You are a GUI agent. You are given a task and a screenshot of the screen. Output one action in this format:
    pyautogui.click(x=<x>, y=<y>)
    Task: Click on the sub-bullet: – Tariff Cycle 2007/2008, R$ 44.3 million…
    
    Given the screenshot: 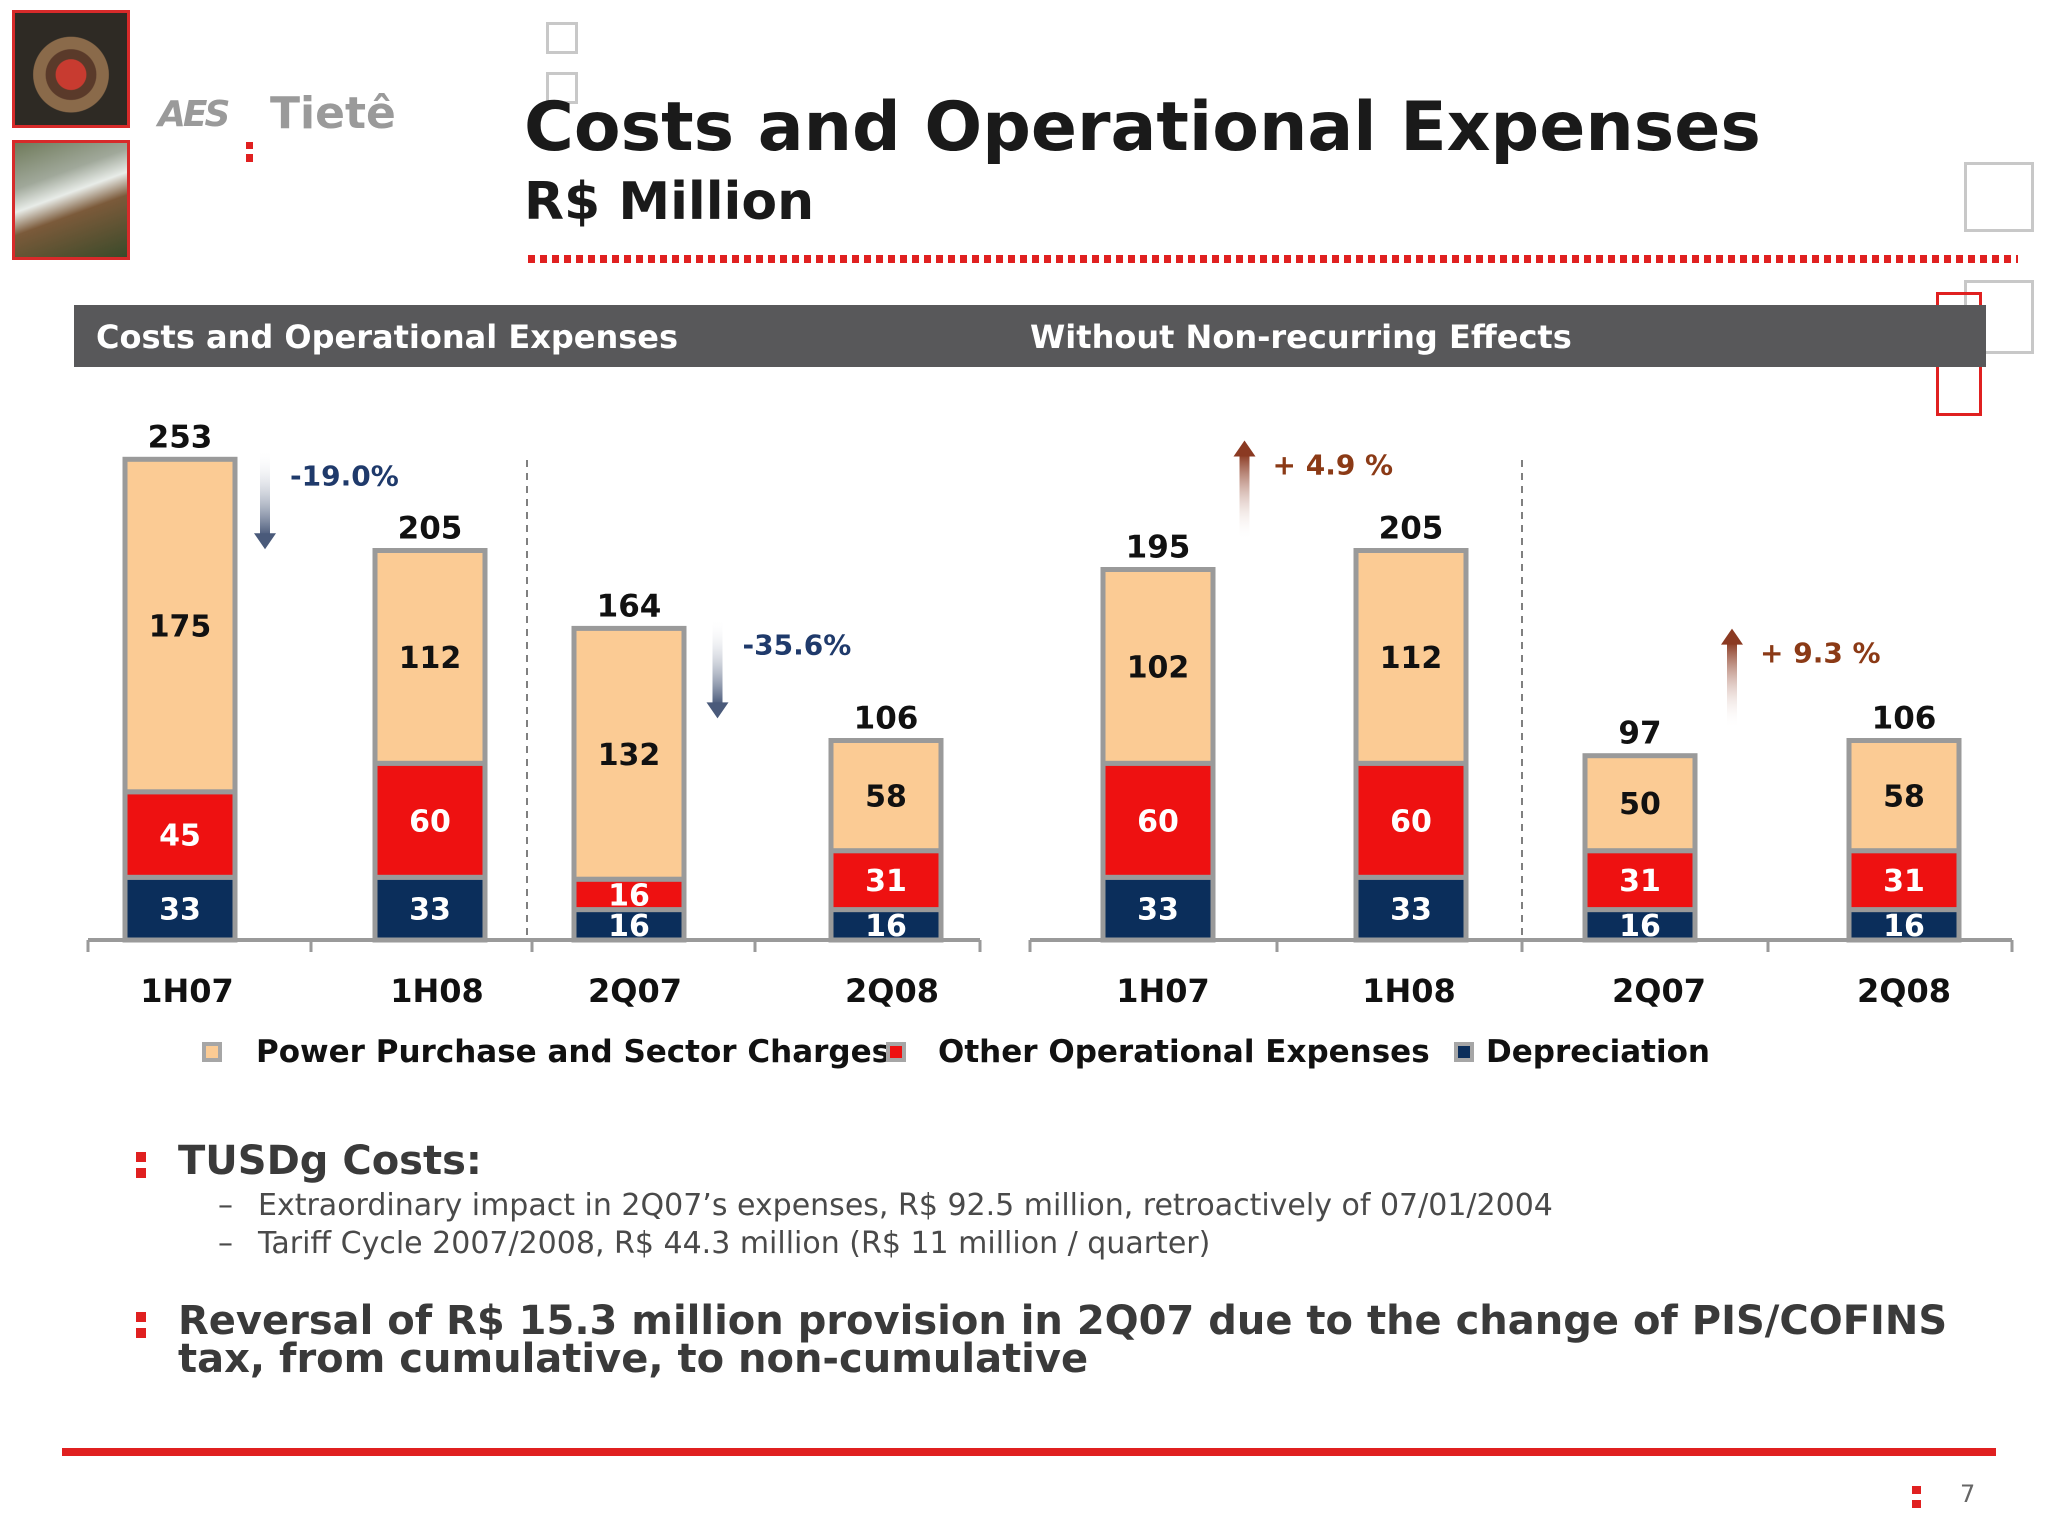 What is the action you would take?
    pyautogui.click(x=714, y=1243)
    